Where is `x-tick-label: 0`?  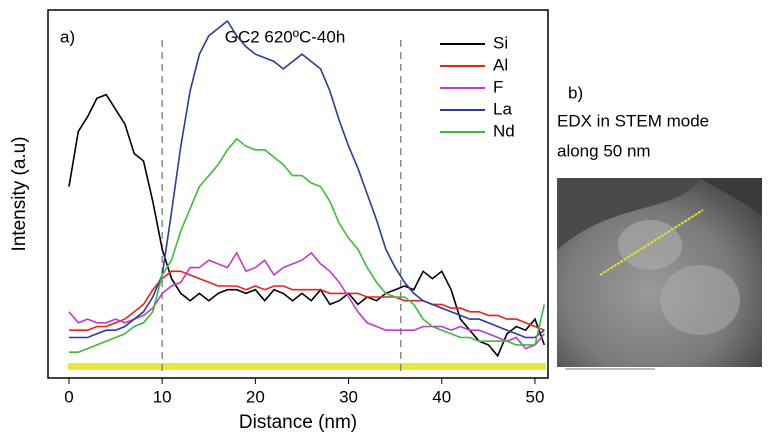
x-tick-label: 0 is located at coordinates (68, 396).